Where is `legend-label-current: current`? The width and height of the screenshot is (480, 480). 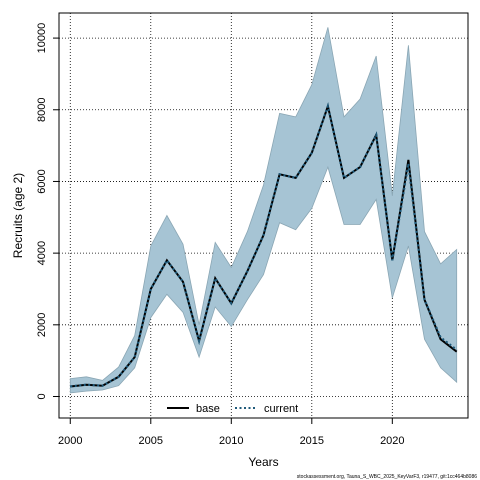
legend-label-current: current is located at coordinates (281, 409).